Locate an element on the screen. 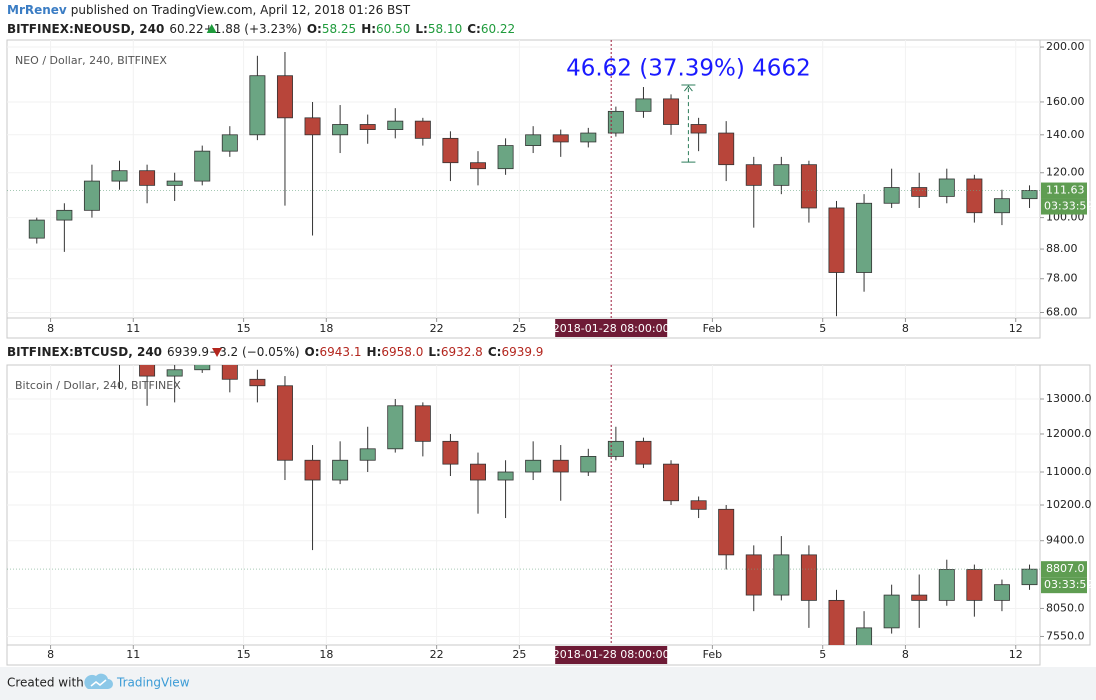 This screenshot has width=1096, height=700. countdown-bg is located at coordinates (1064, 585).